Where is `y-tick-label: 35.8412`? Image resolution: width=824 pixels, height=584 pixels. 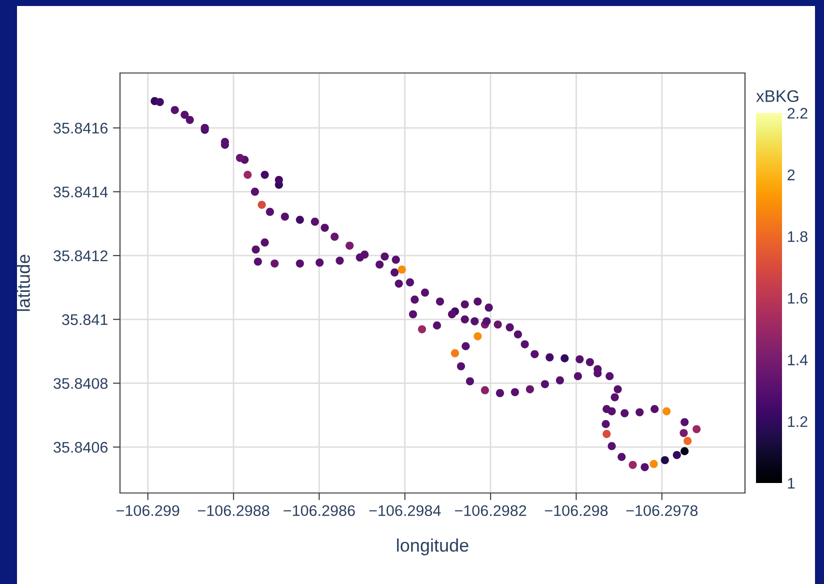
y-tick-label: 35.8412 is located at coordinates (81, 256).